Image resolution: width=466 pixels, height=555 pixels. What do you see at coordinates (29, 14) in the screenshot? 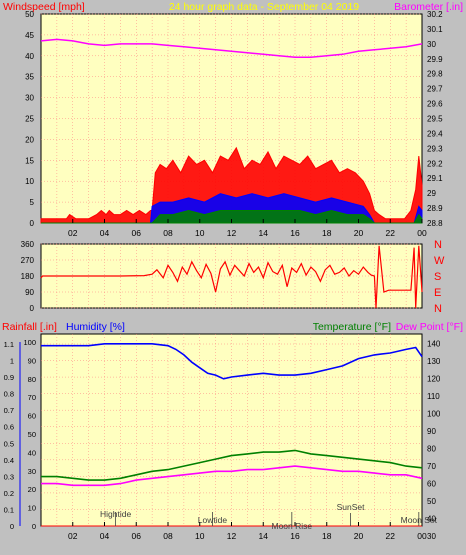
I see `y-left-tick-label: 50` at bounding box center [29, 14].